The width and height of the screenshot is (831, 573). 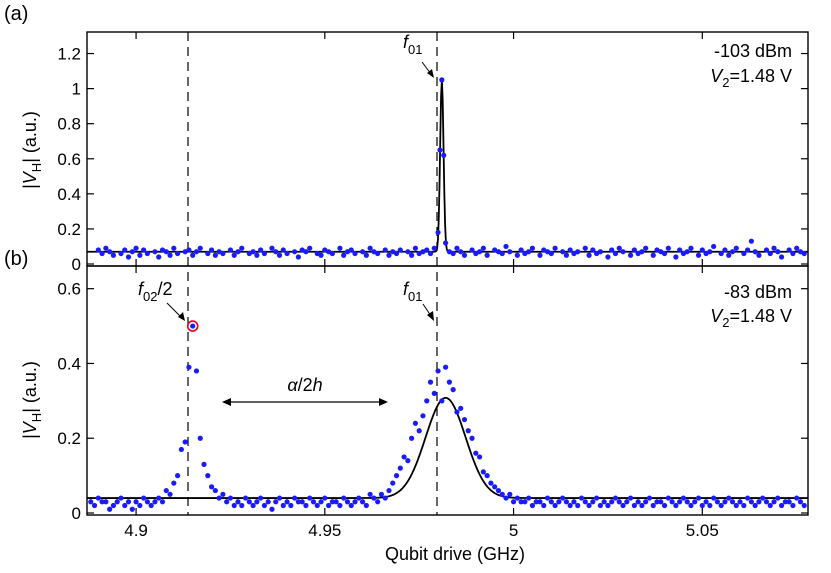 I want to click on f01-label-b: f01, so click(x=412, y=291).